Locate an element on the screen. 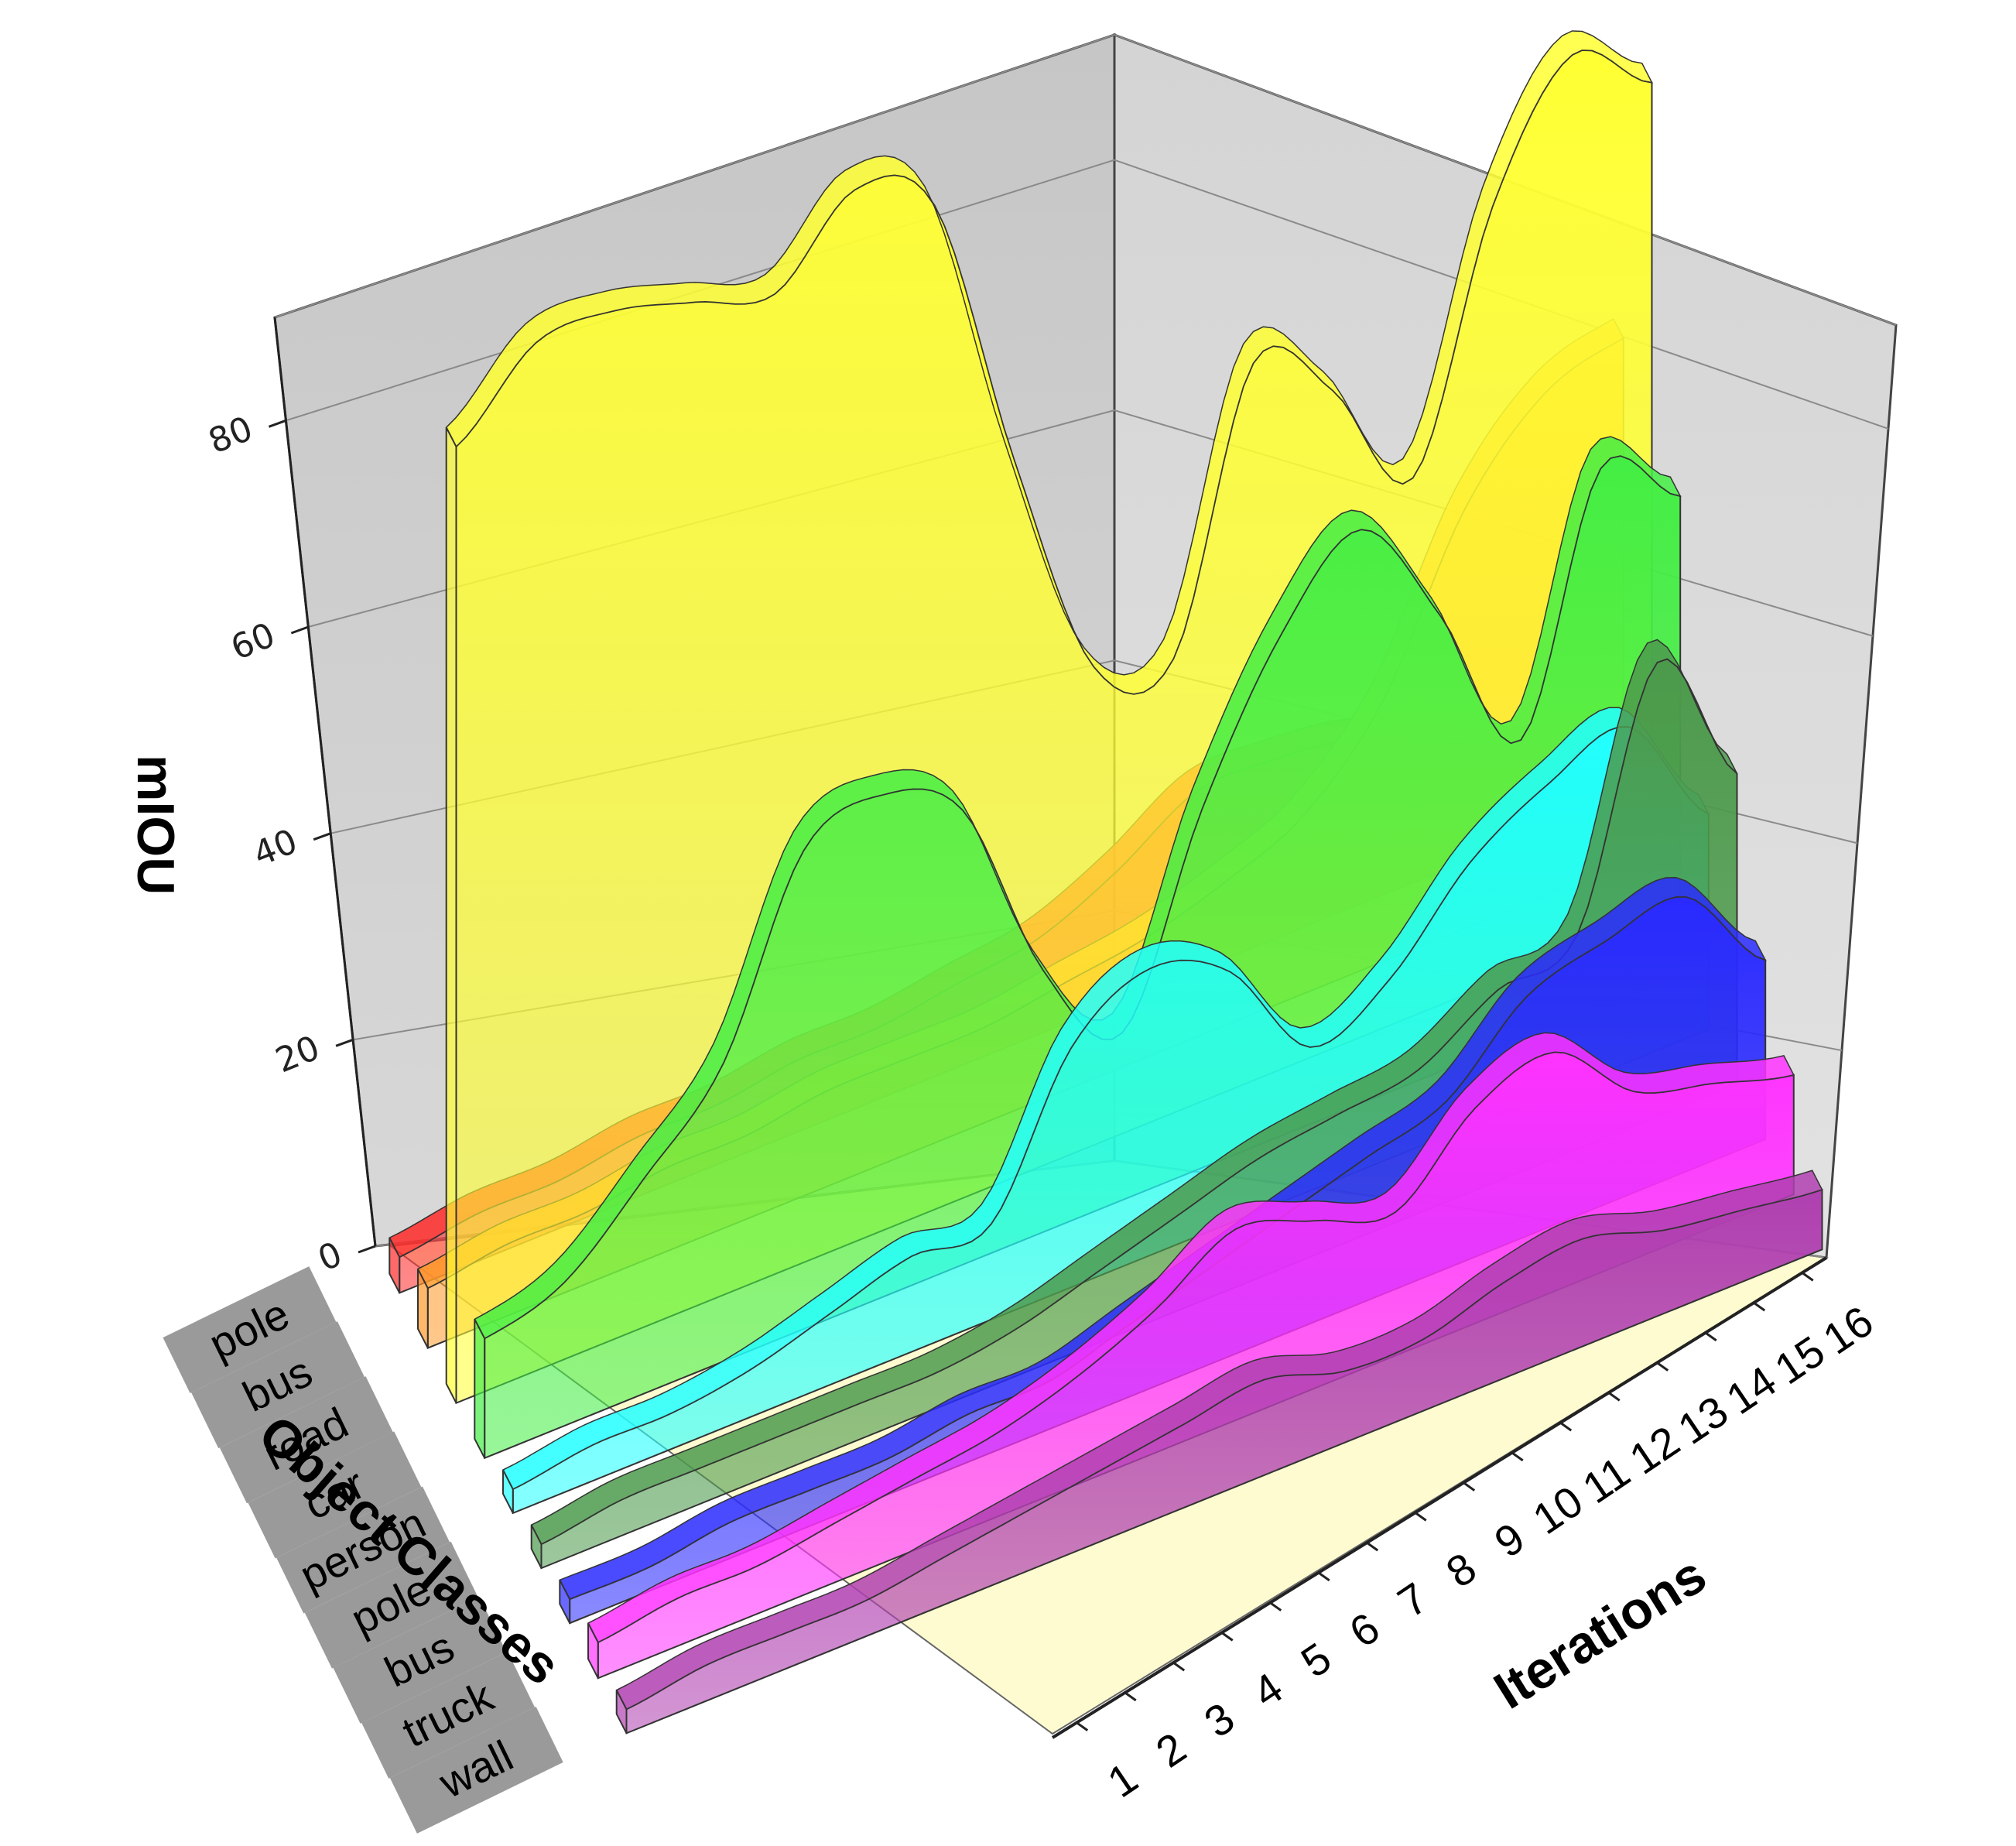 The width and height of the screenshot is (2016, 1846). z-tick-label: 0 is located at coordinates (330, 1257).